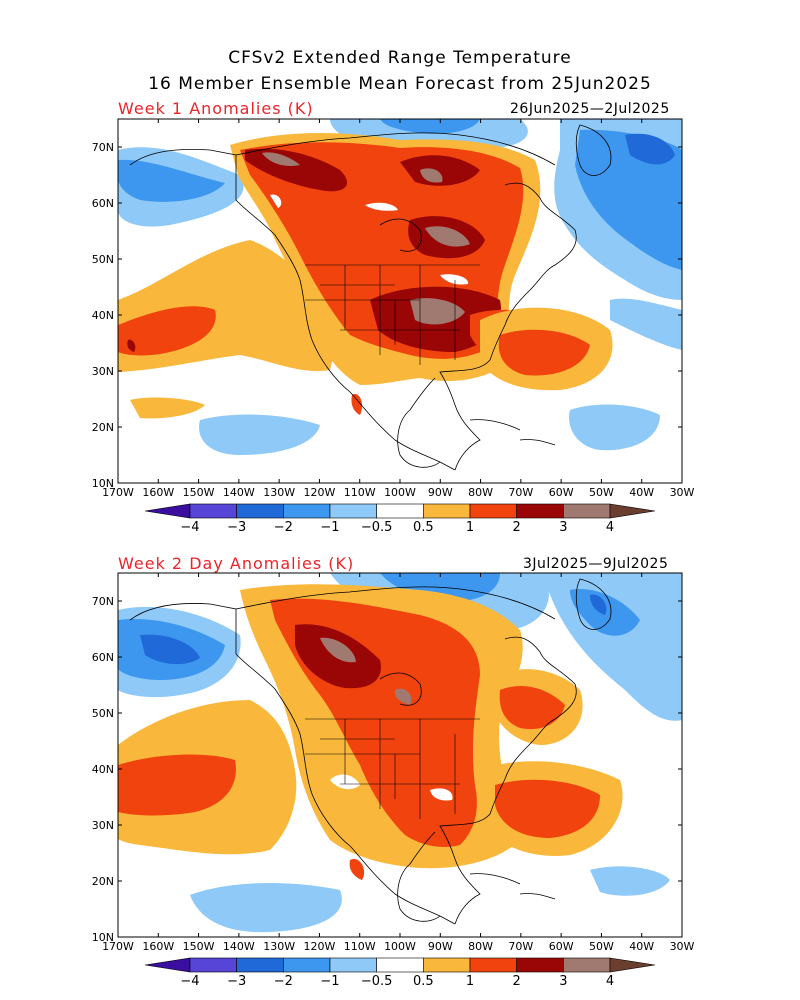  I want to click on week2-label: Week 2 Day Anomalies (K), so click(236, 563).